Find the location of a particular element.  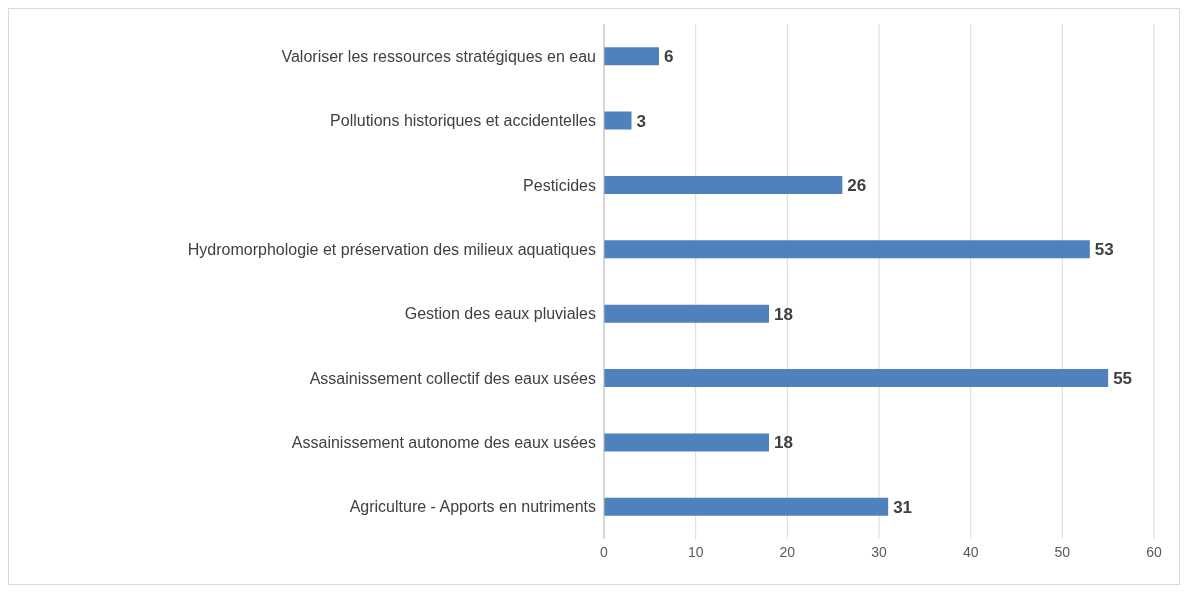

x-tick-label: 60 is located at coordinates (1154, 551).